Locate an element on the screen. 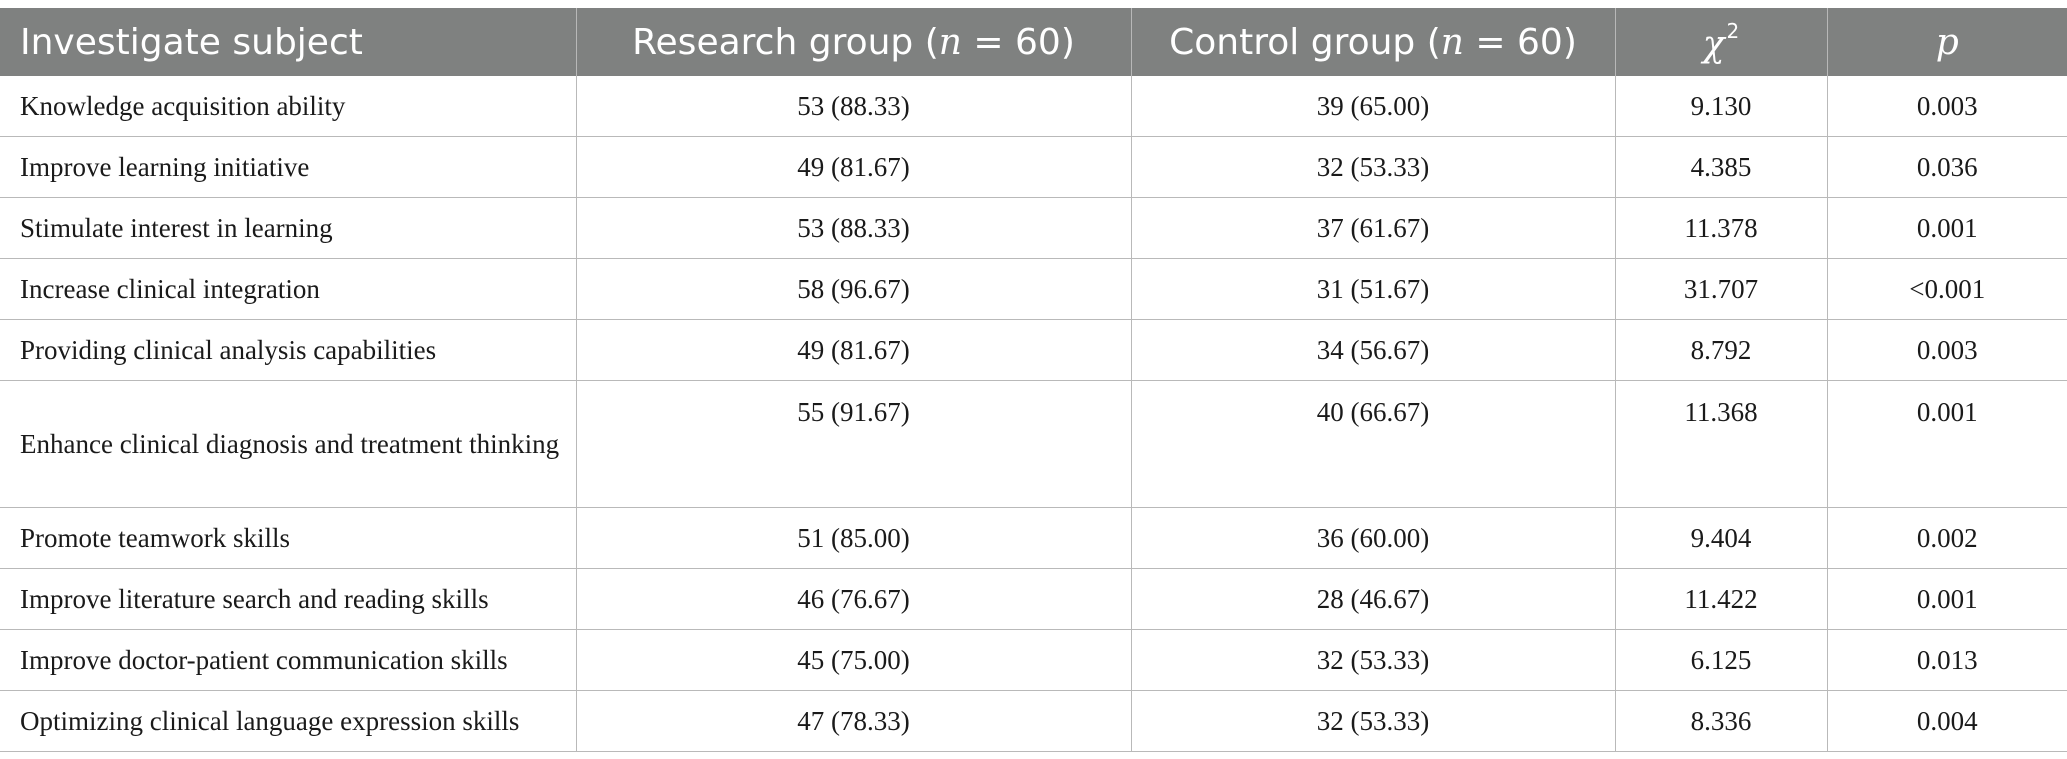 This screenshot has height=759, width=2067. cell-research: 55 (91.67) is located at coordinates (854, 444).